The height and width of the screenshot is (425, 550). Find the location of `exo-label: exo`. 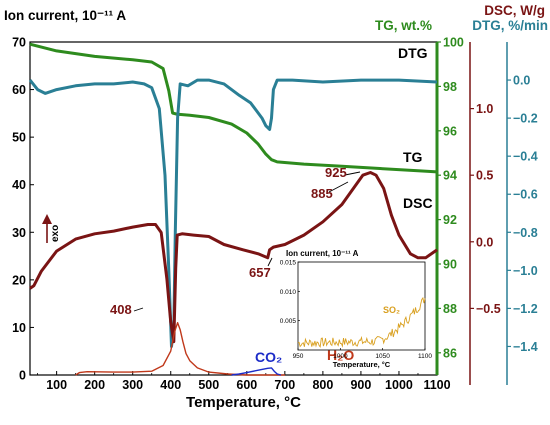

exo-label: exo is located at coordinates (55, 233).